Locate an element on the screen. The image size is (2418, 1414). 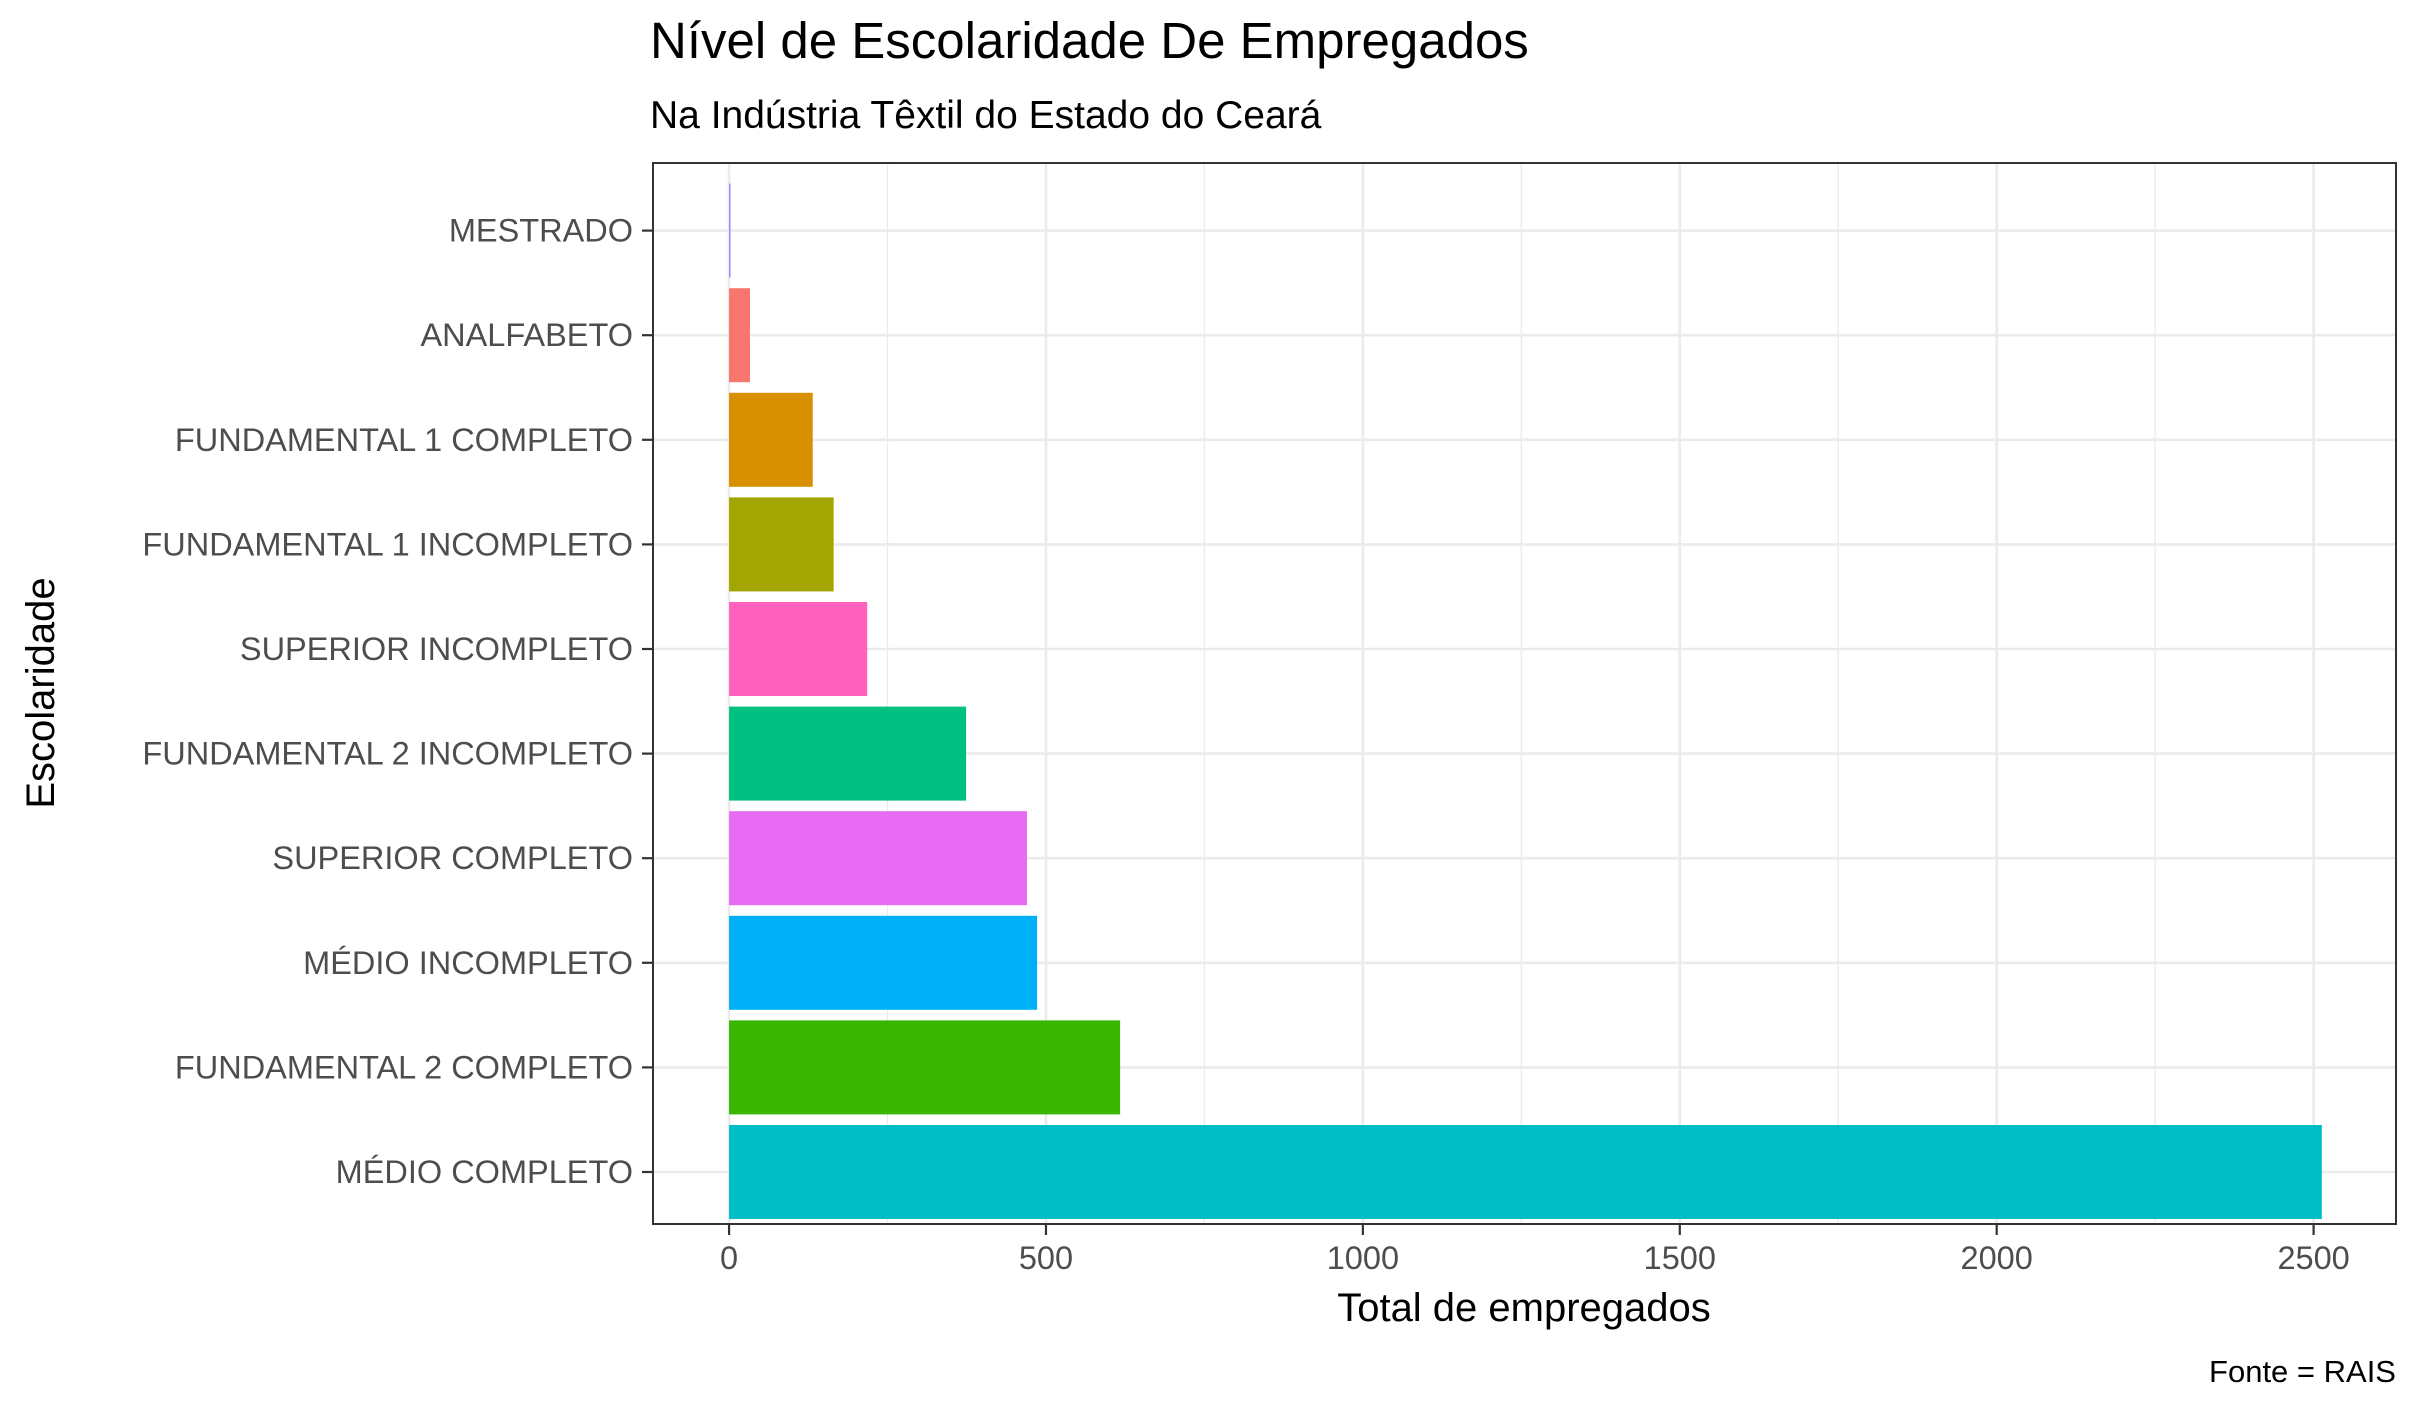
y-tick-label: SUPERIOR INCOMPLETO is located at coordinates (436, 649).